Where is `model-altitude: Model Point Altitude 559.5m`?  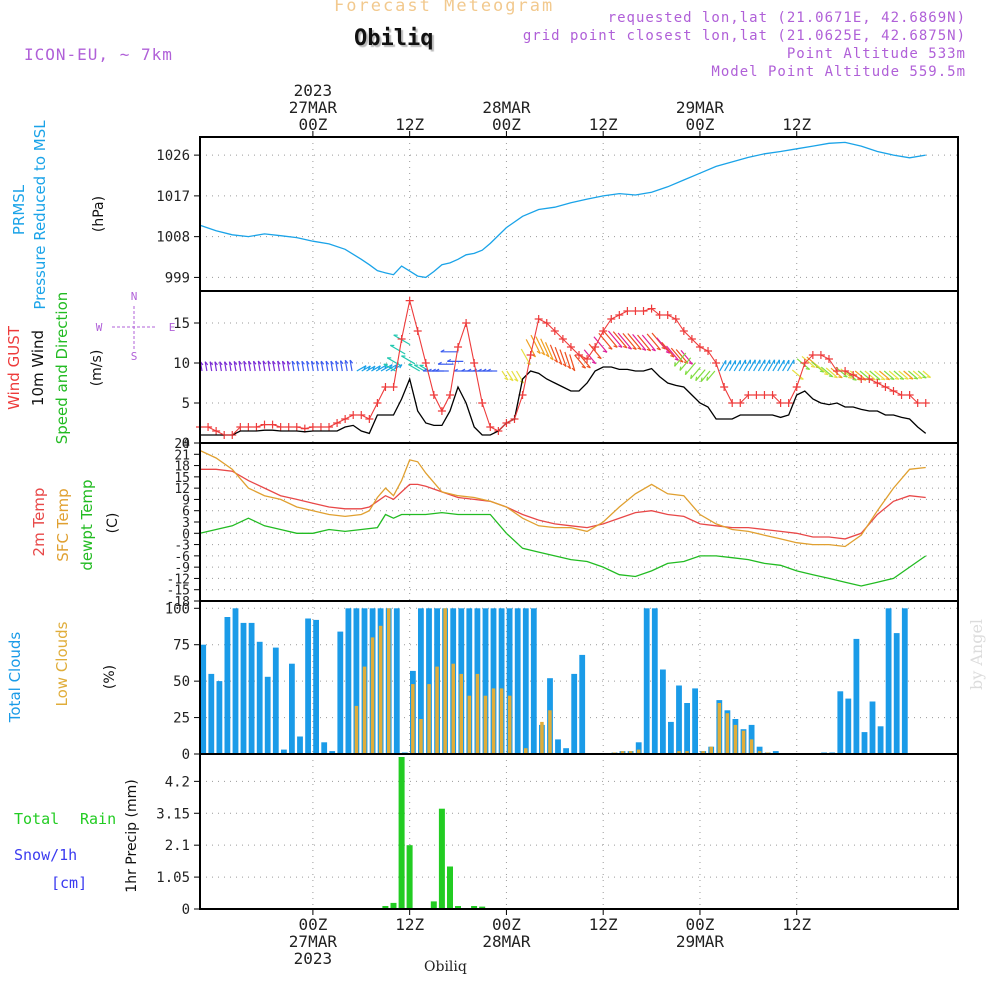 model-altitude: Model Point Altitude 559.5m is located at coordinates (838, 72).